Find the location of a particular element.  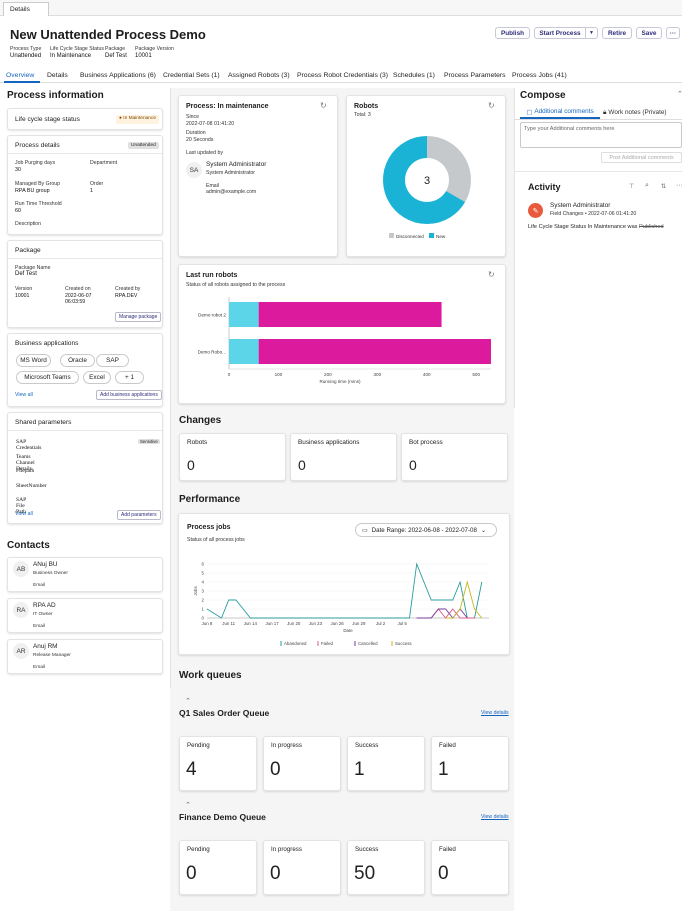

tab-0: Overview is located at coordinates (20, 75).